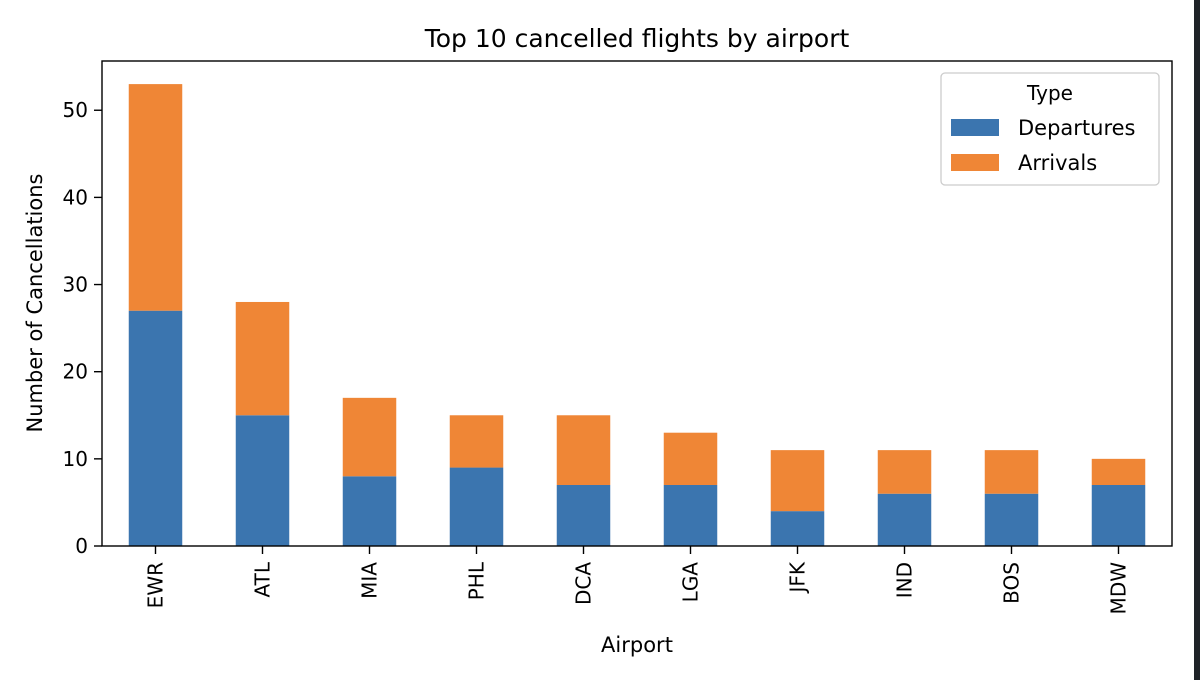  Describe the element at coordinates (690, 458) in the screenshot. I see `bar-lga-arrivals` at that location.